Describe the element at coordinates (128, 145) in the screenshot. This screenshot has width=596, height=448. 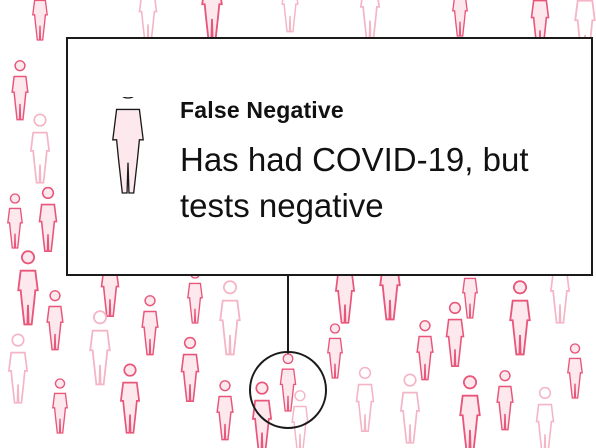
I see `person-silhouette-icon` at that location.